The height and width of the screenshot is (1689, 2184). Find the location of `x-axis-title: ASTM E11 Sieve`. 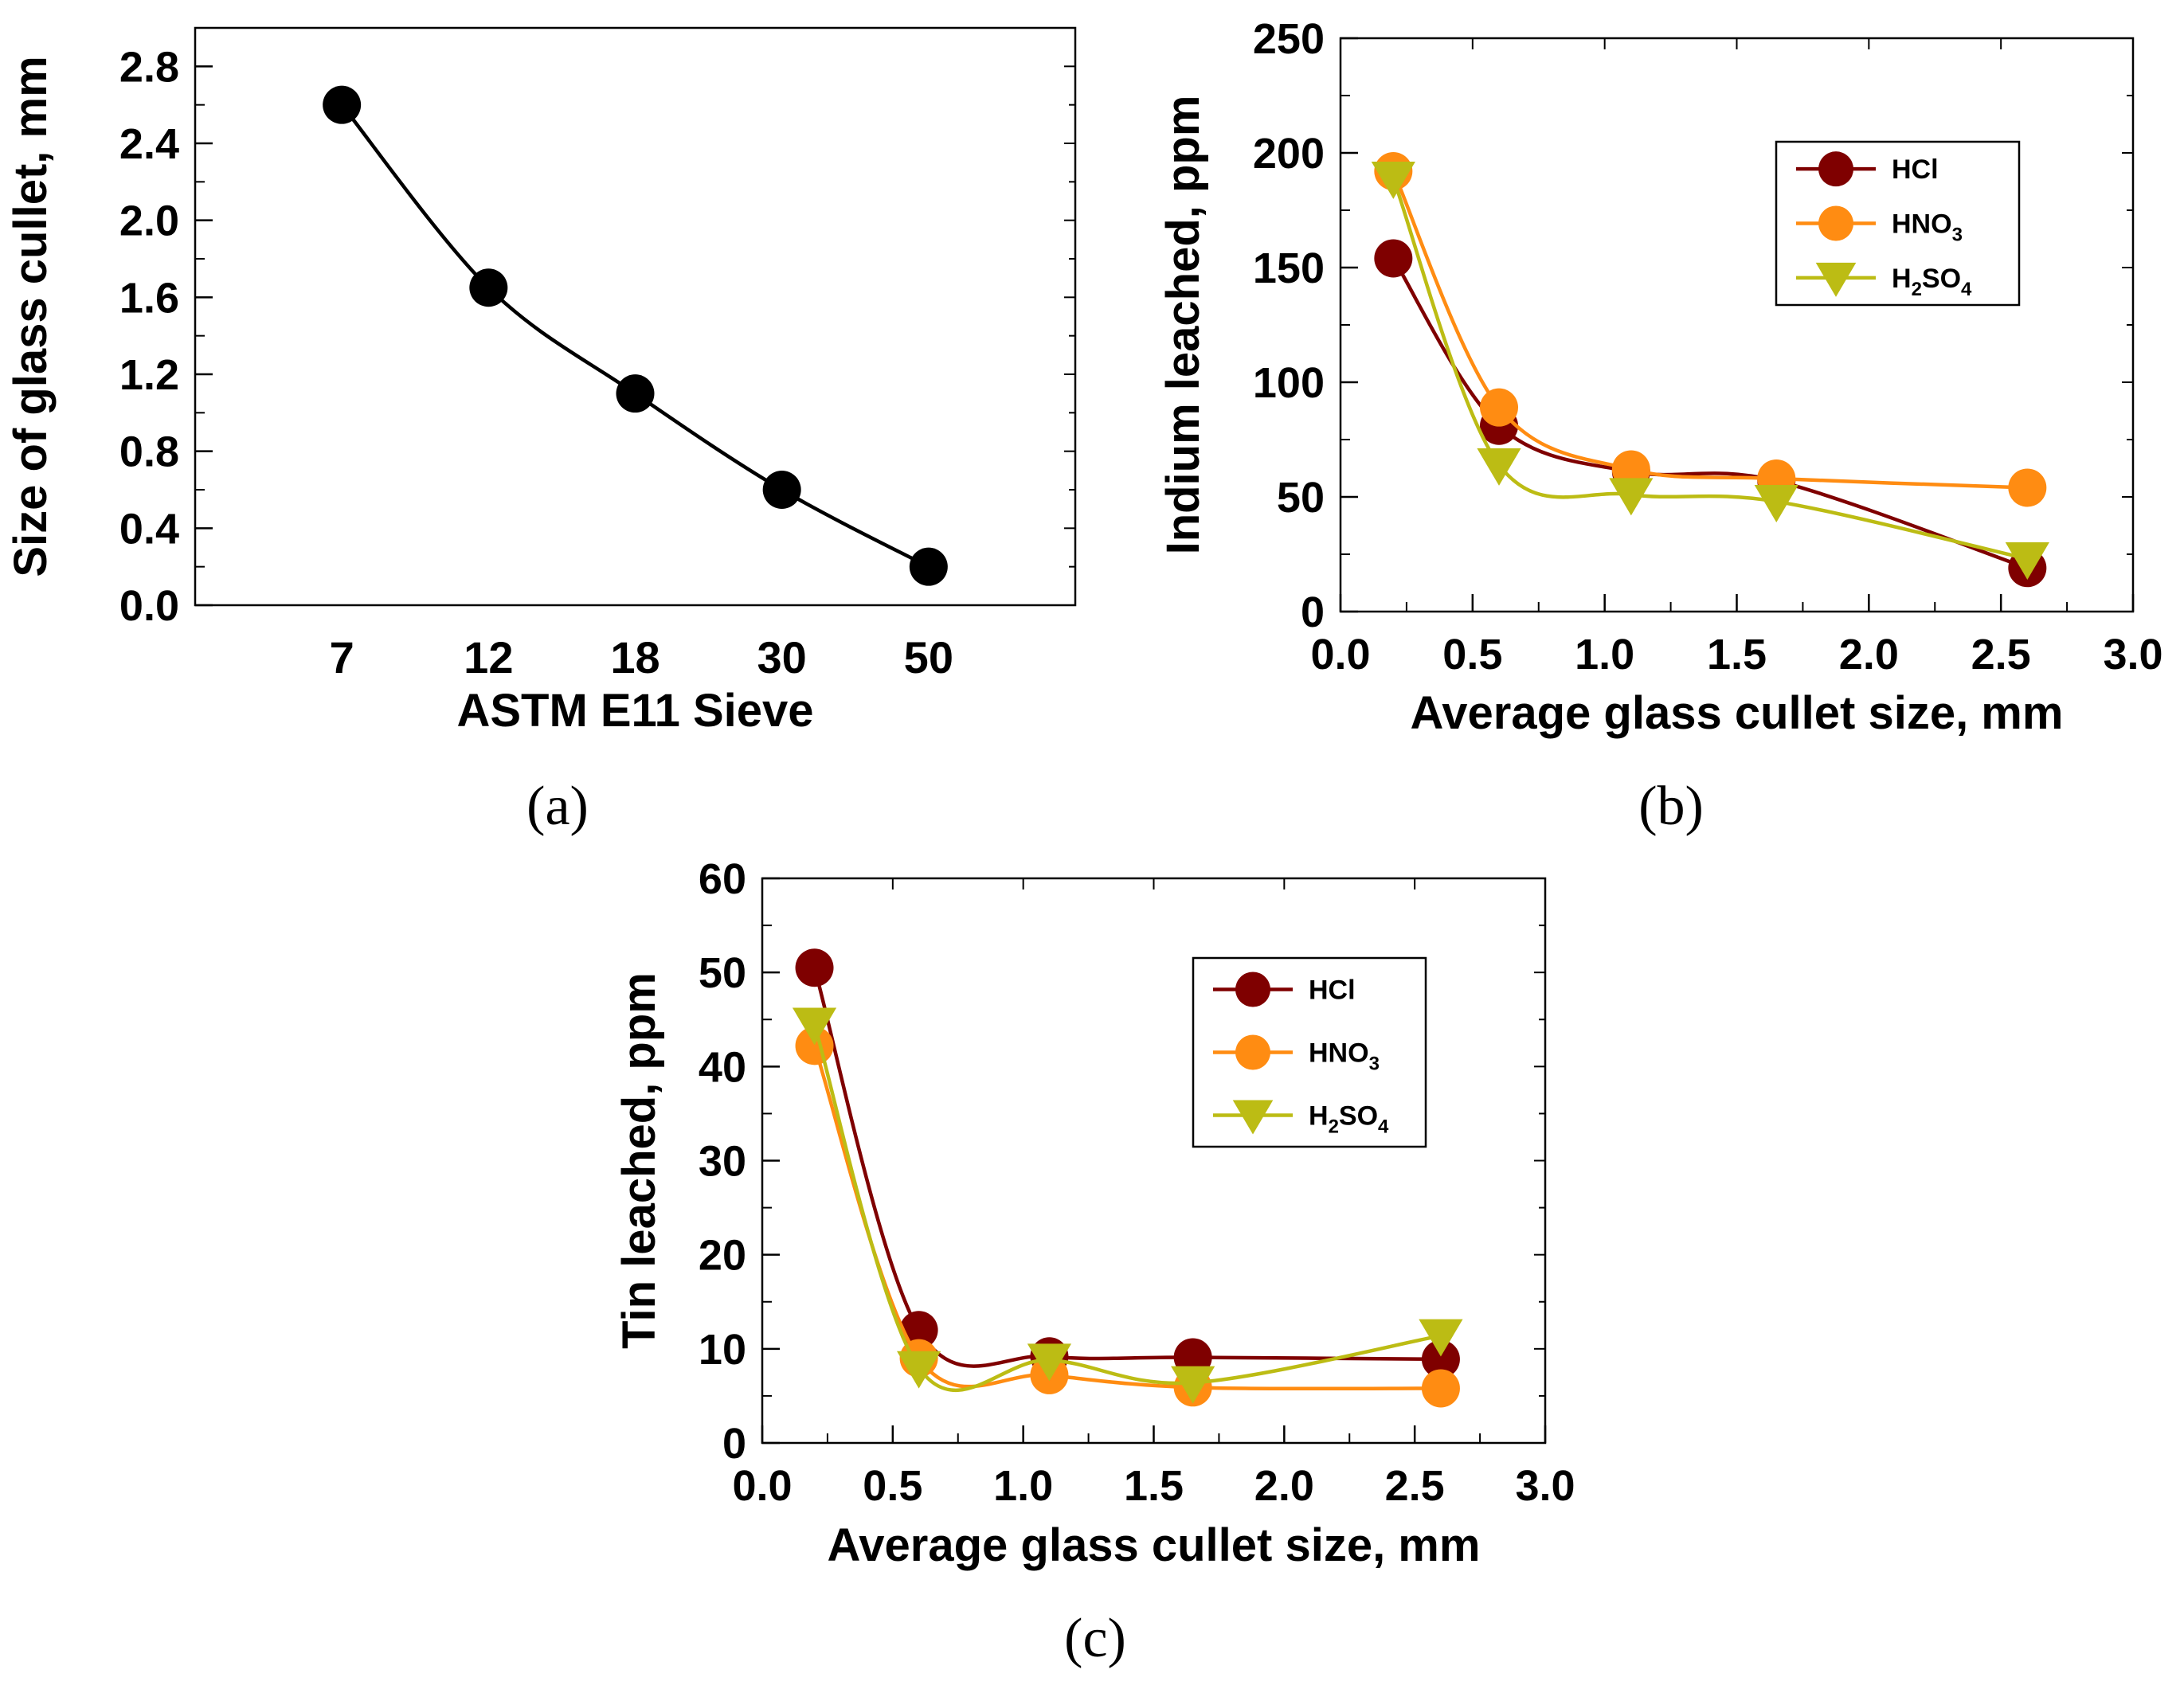

x-axis-title: ASTM E11 Sieve is located at coordinates (634, 711).